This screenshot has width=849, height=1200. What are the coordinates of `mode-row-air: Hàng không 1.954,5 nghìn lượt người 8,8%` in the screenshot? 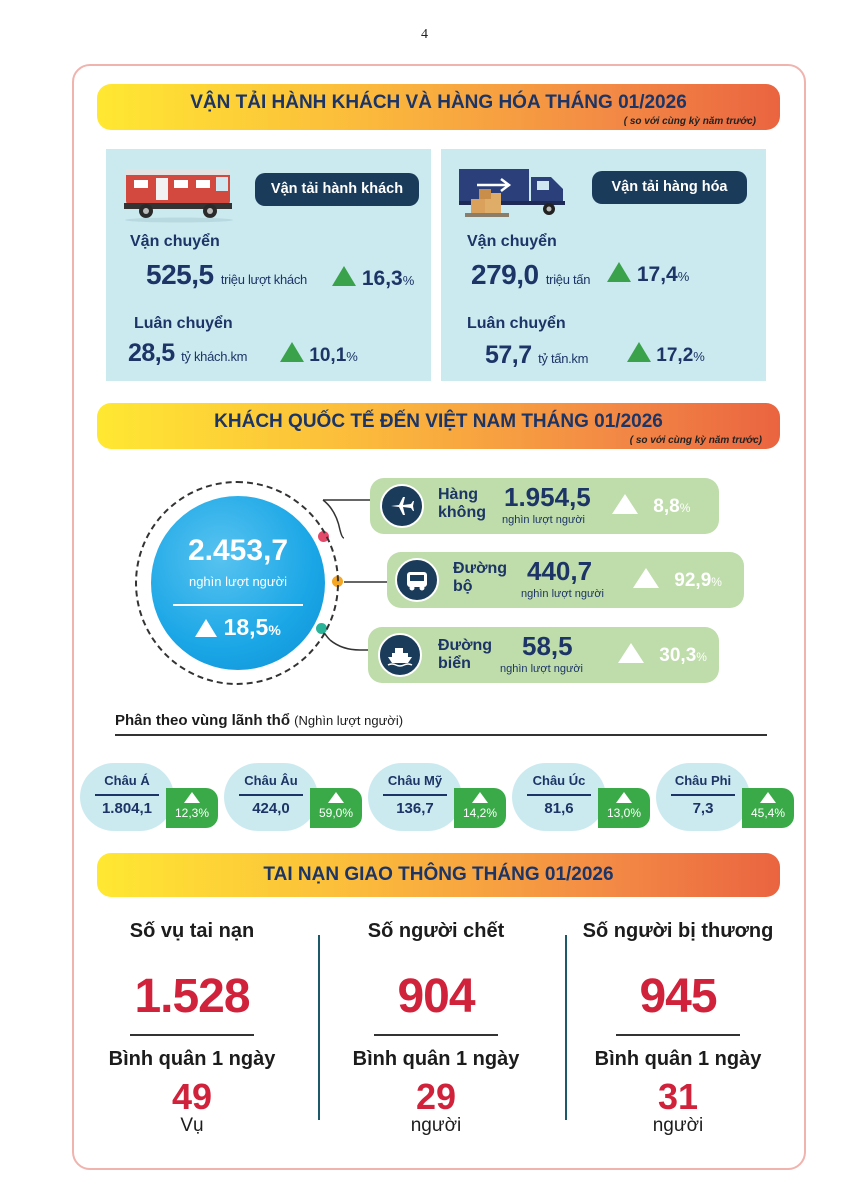 It's located at (544, 506).